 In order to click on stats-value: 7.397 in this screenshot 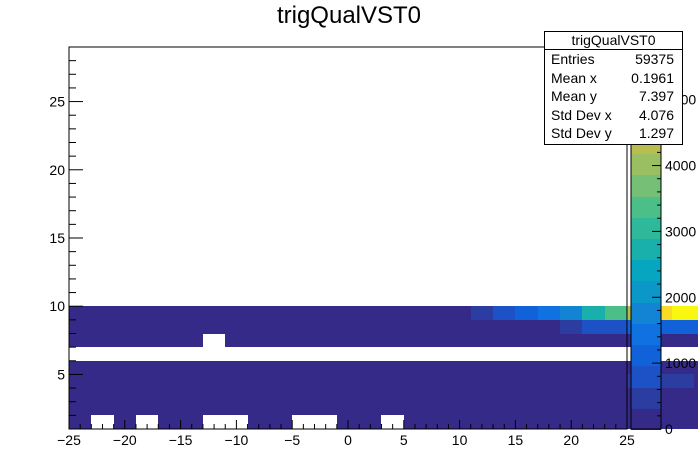, I will do `click(656, 96)`.